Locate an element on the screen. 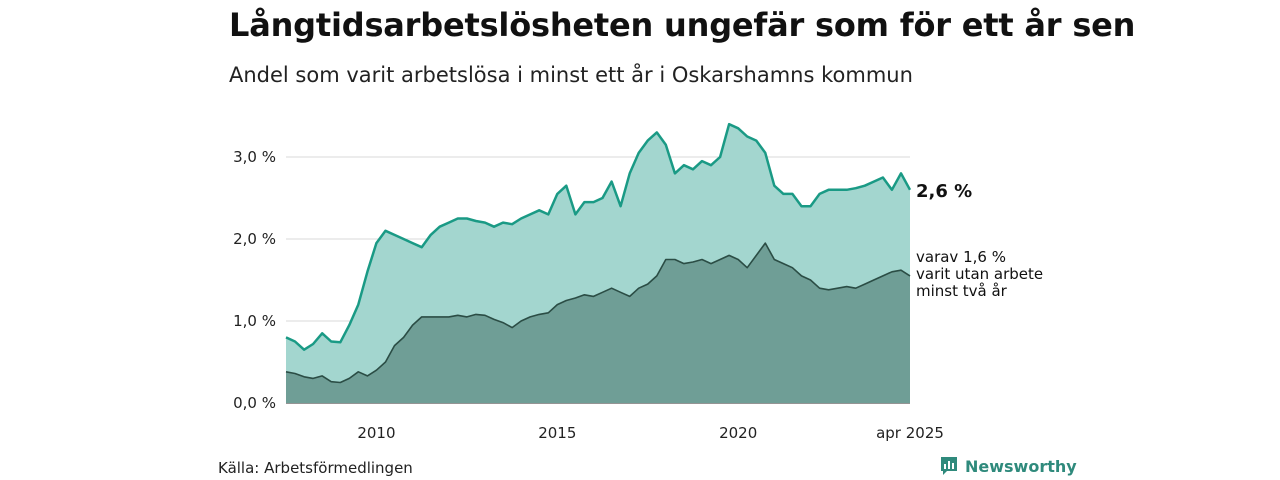 This screenshot has height=480, width=1280. x-tick-label: 2020 is located at coordinates (738, 433).